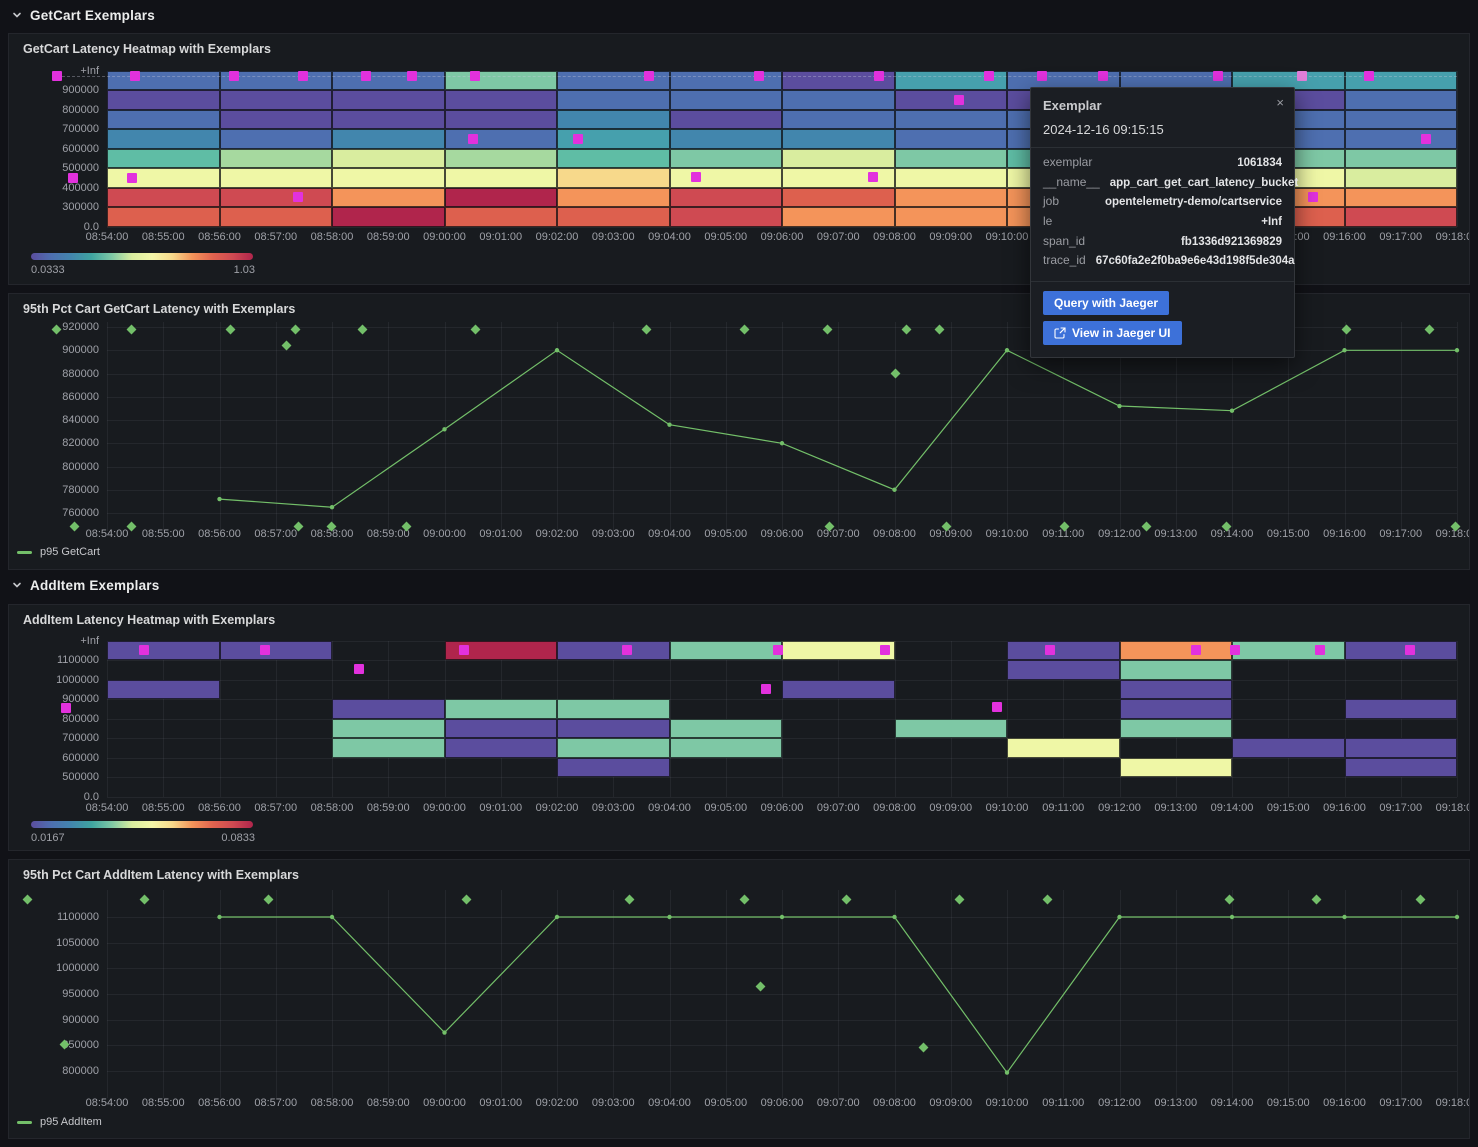 Image resolution: width=1478 pixels, height=1147 pixels. What do you see at coordinates (1280, 102) in the screenshot?
I see `close-icon: ×` at bounding box center [1280, 102].